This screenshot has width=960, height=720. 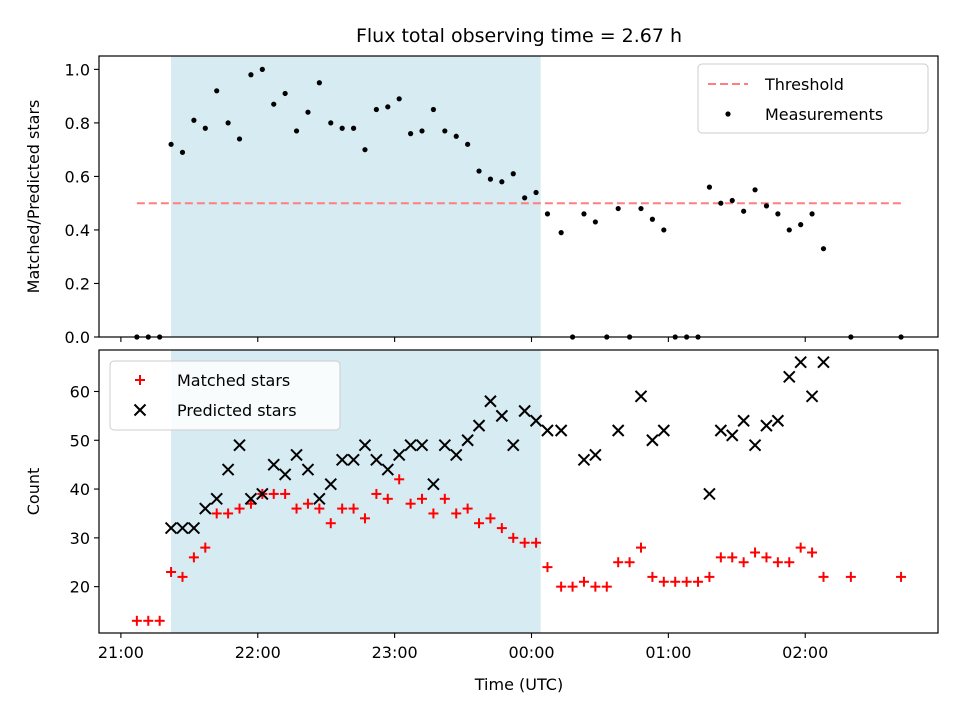 I want to click on x-tick-label: 23:00, so click(x=395, y=652).